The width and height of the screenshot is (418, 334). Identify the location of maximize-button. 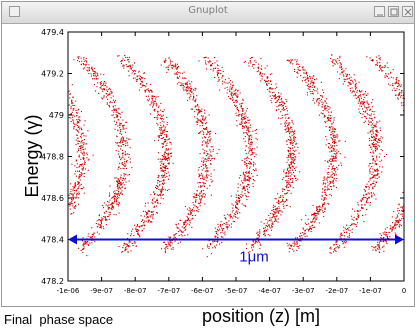
(393, 11).